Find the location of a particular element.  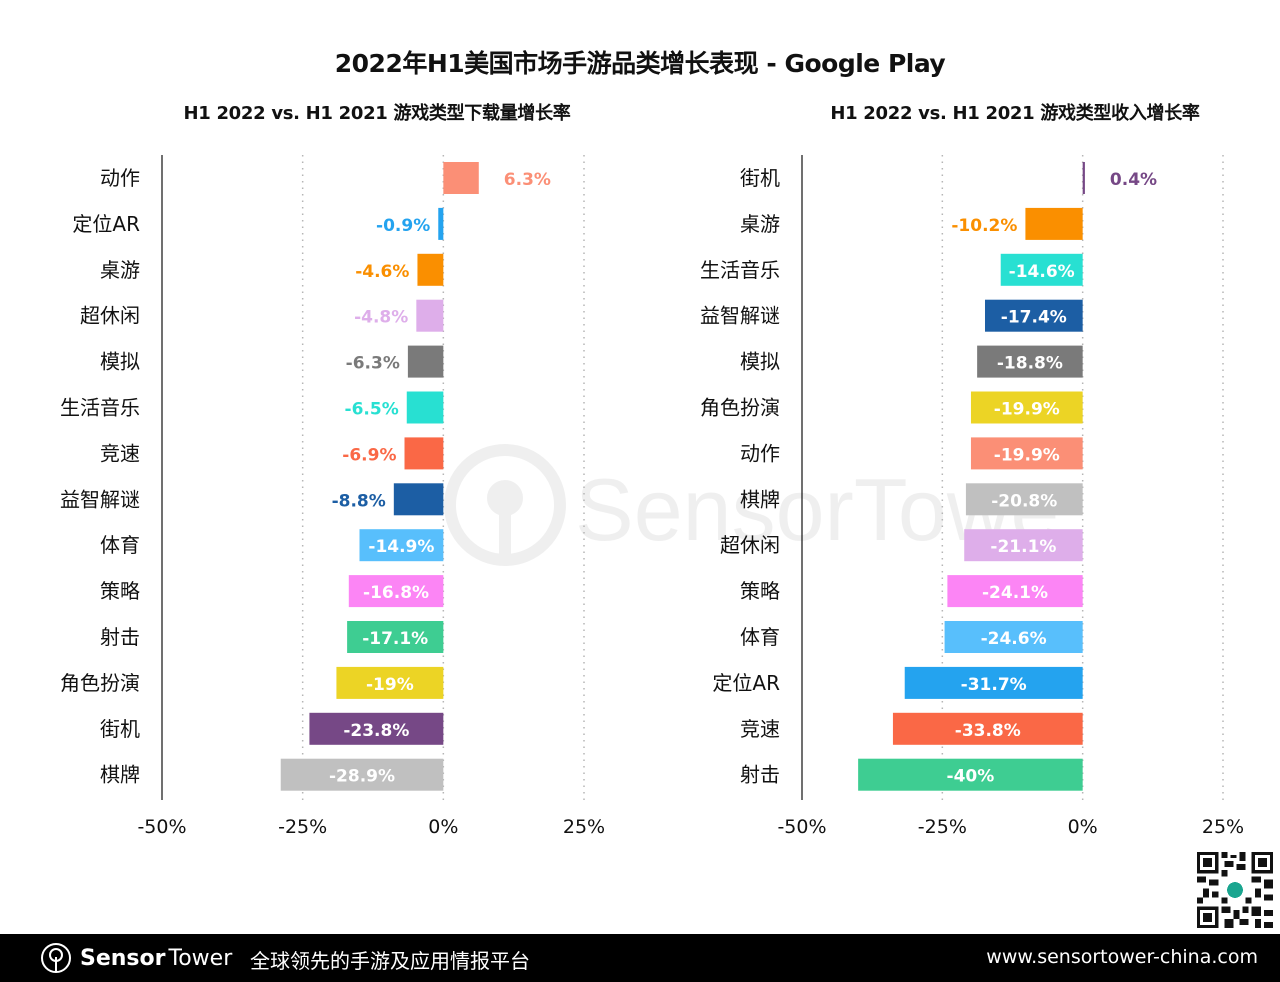

downloads-value-label: 6.3% is located at coordinates (527, 180).